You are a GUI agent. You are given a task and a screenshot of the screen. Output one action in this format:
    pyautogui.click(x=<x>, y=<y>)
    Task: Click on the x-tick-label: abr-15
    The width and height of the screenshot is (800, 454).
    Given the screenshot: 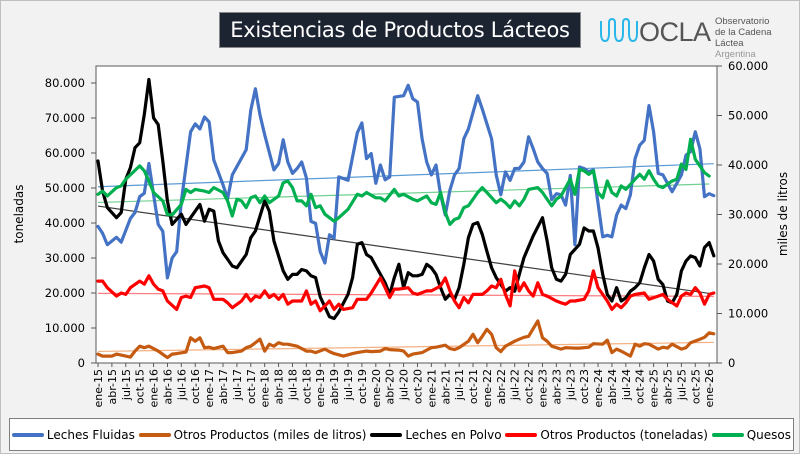 What is the action you would take?
    pyautogui.click(x=112, y=387)
    